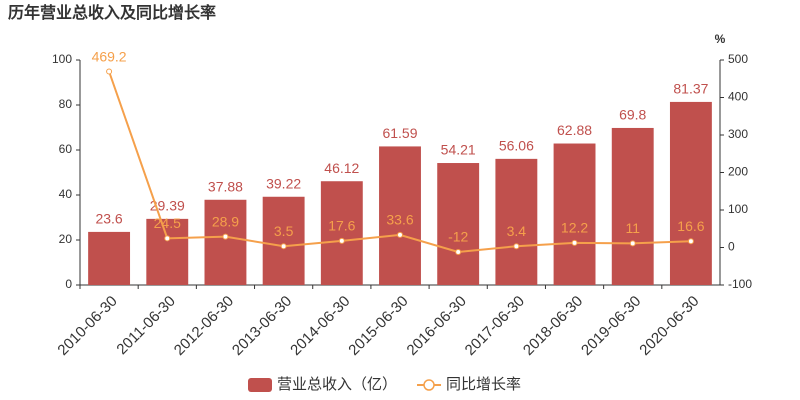  Describe the element at coordinates (437, 326) in the screenshot. I see `x-tick-label: 2016-06-30` at that location.